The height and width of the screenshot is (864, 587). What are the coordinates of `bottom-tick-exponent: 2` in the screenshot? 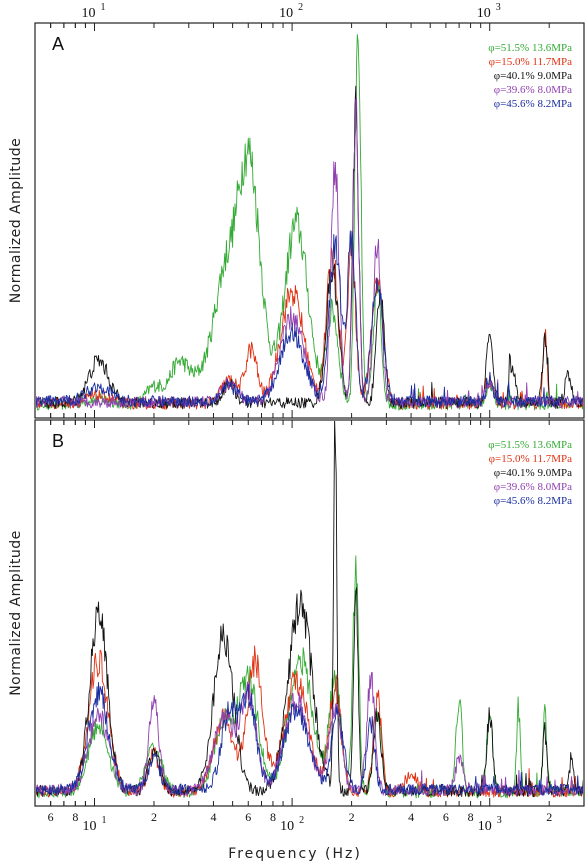 It's located at (301, 820).